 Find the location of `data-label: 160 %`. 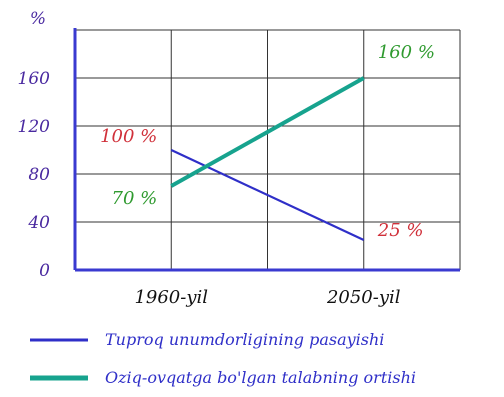

data-label: 160 % is located at coordinates (406, 52).